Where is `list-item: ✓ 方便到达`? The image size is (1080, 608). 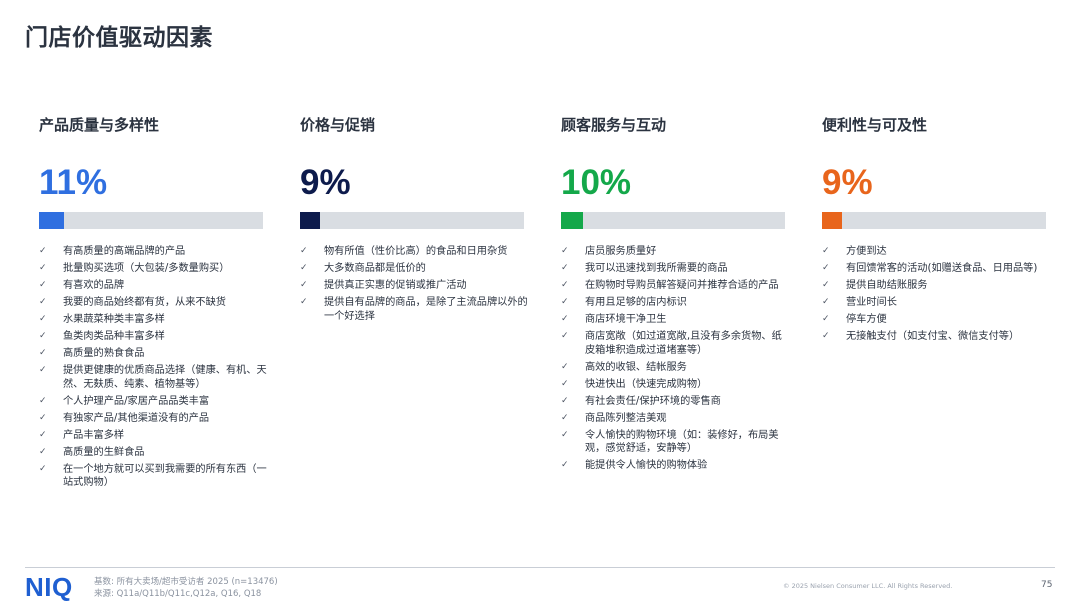 list-item: ✓ 方便到达 is located at coordinates (936, 252).